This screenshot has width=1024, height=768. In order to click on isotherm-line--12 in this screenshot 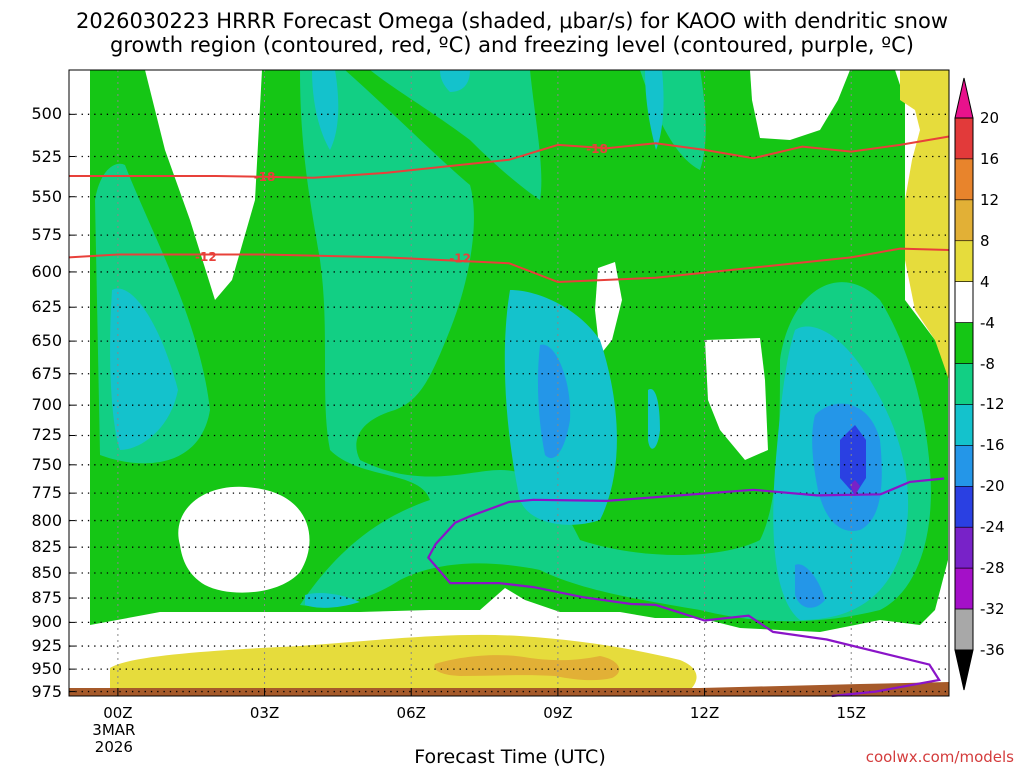, I will do `click(509, 265)`.